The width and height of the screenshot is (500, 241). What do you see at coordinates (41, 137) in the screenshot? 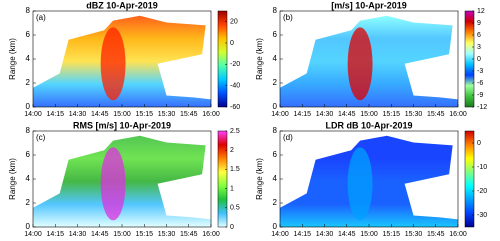
I see `panel-label: (c)` at bounding box center [41, 137].